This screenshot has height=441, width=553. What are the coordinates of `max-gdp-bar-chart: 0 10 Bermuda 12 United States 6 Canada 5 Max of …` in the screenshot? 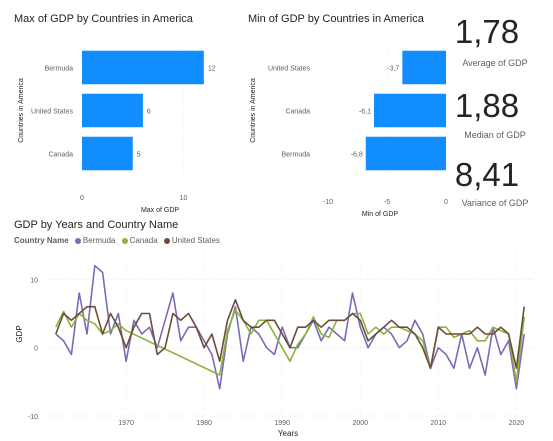 It's located at (117, 130).